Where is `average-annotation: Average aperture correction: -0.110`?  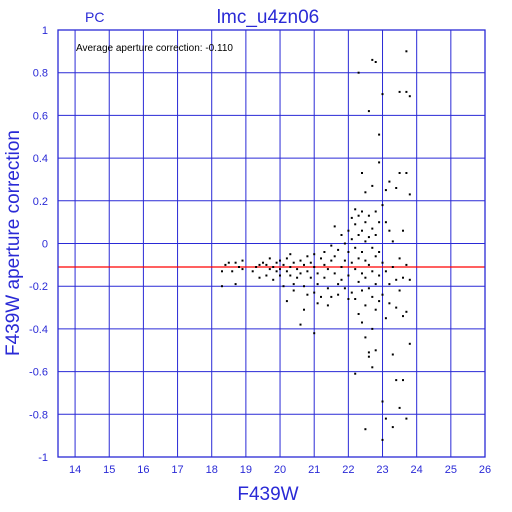
average-annotation: Average aperture correction: -0.110 is located at coordinates (154, 48).